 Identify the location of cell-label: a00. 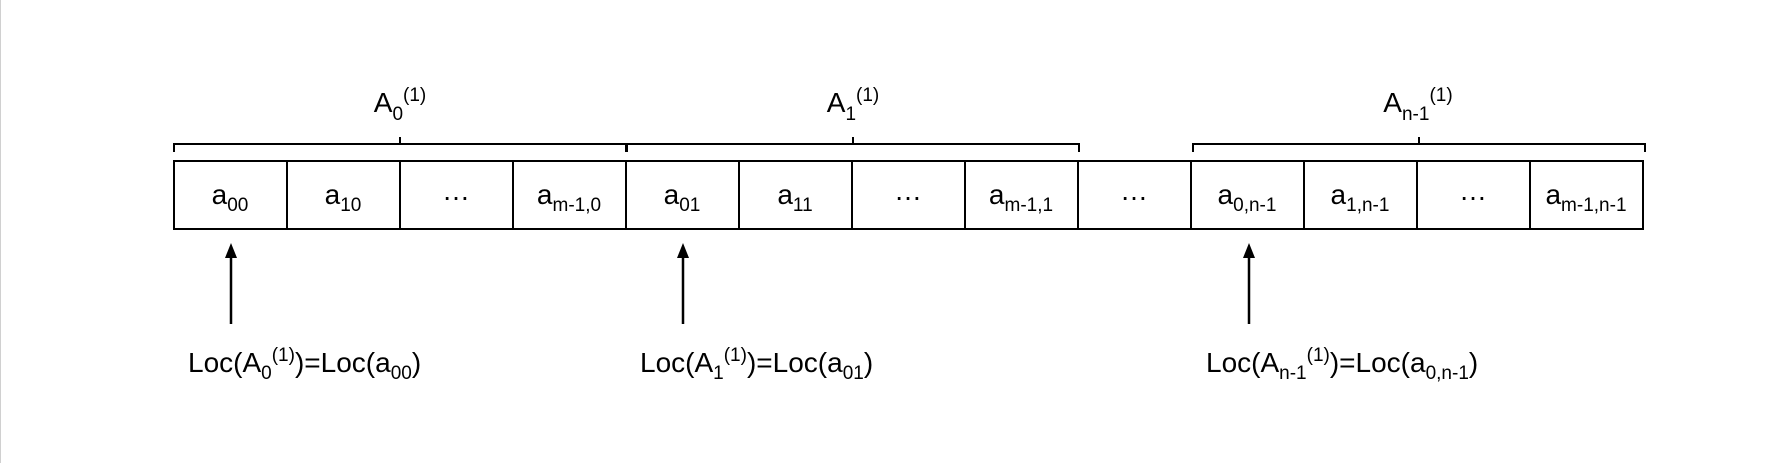
(230, 197).